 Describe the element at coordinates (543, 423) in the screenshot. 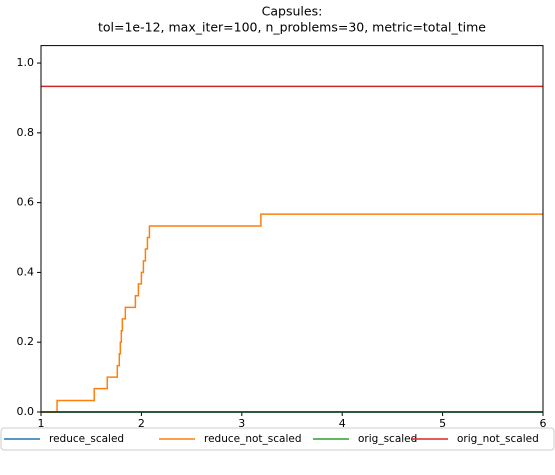

I see `x-tick-label: 6` at that location.